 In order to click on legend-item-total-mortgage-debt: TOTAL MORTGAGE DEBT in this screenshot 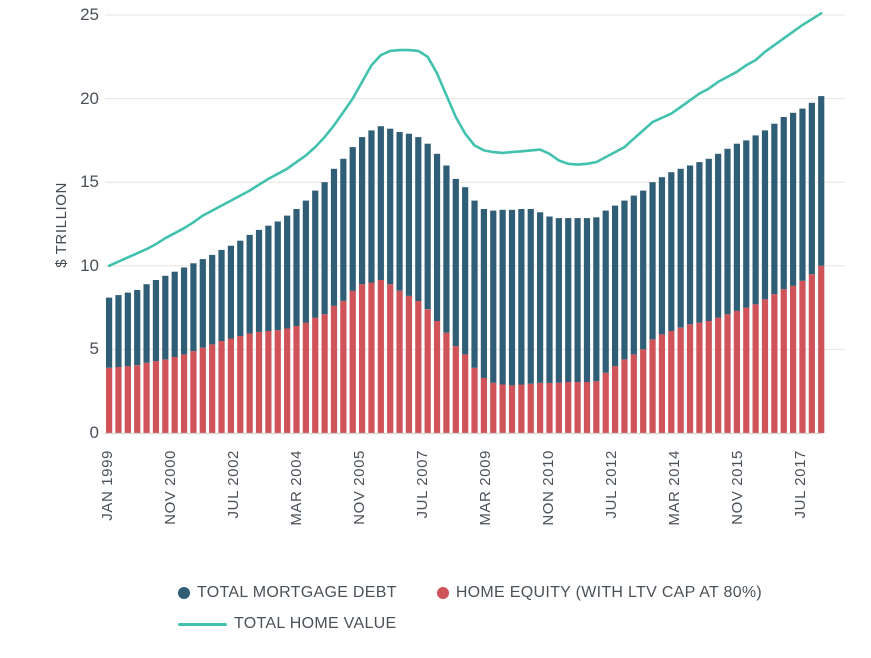, I will do `click(287, 593)`.